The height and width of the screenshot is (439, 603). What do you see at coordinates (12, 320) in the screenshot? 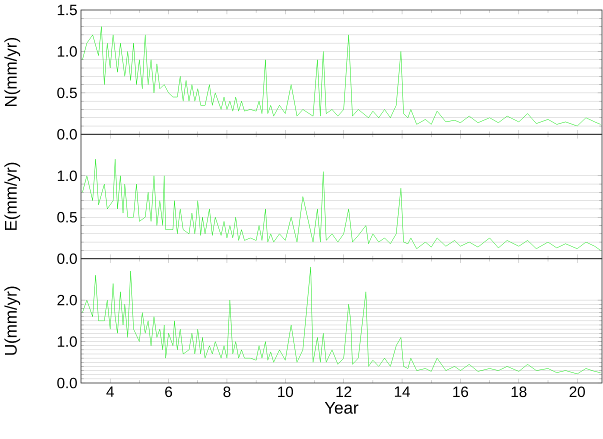
I see `y-axis-title: U(mm/yr)` at bounding box center [12, 320].